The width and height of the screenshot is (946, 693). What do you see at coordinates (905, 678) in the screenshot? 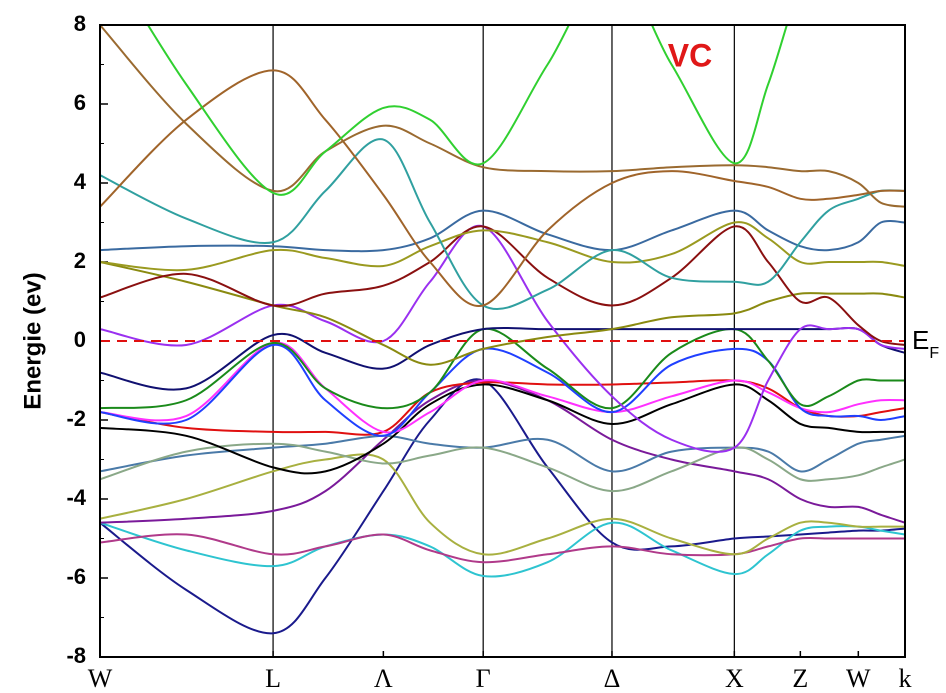
I see `x-tick-label: k` at bounding box center [905, 678].